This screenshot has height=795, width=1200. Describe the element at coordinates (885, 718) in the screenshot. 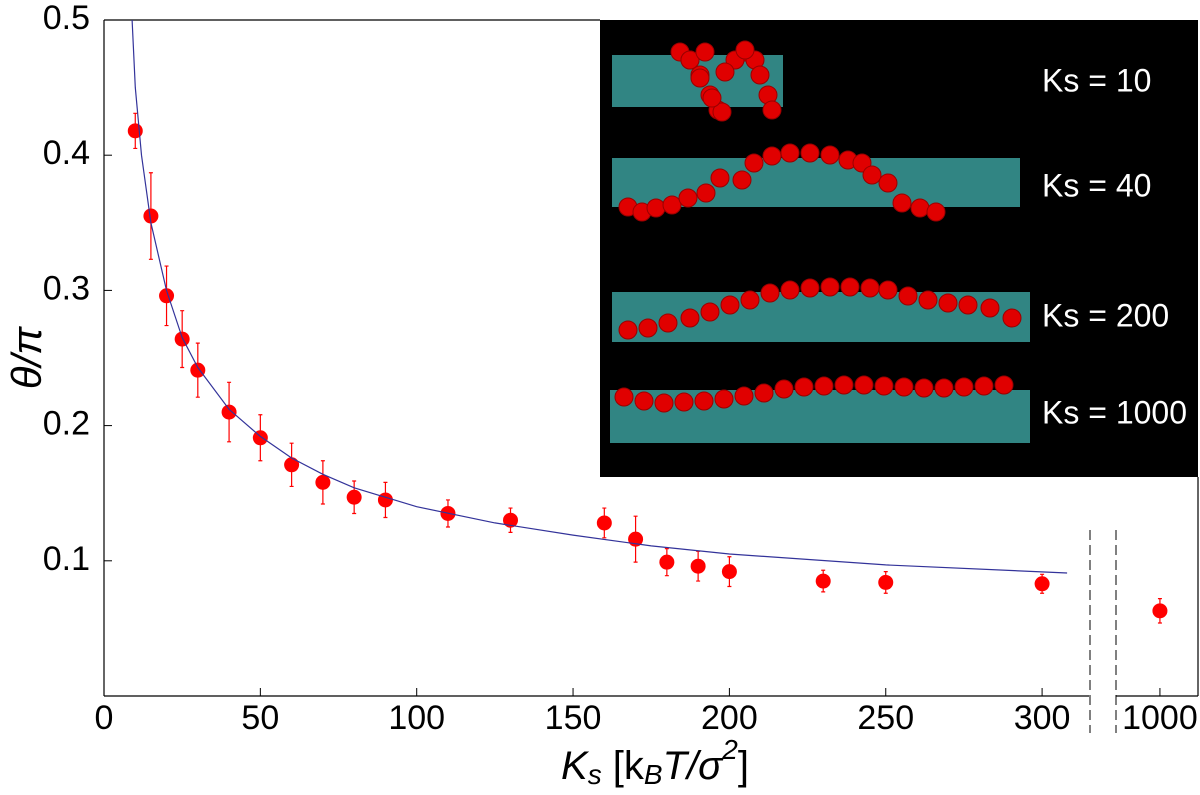

I see `x-tick-label: 250` at that location.